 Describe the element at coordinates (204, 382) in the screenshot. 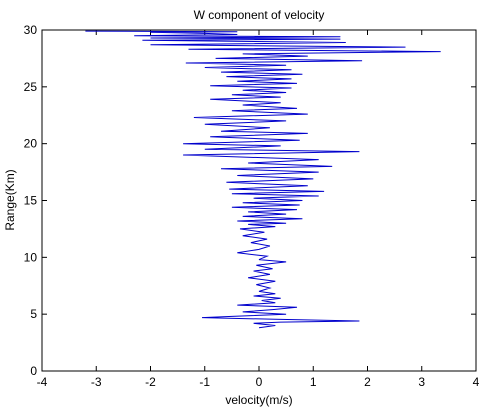

I see `x-tick-label: -1` at that location.